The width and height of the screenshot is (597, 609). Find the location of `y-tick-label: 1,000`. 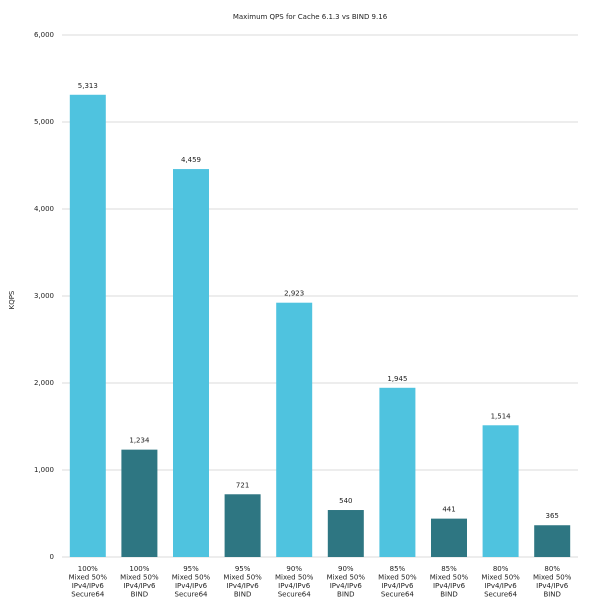

y-tick-label: 1,000 is located at coordinates (44, 470).